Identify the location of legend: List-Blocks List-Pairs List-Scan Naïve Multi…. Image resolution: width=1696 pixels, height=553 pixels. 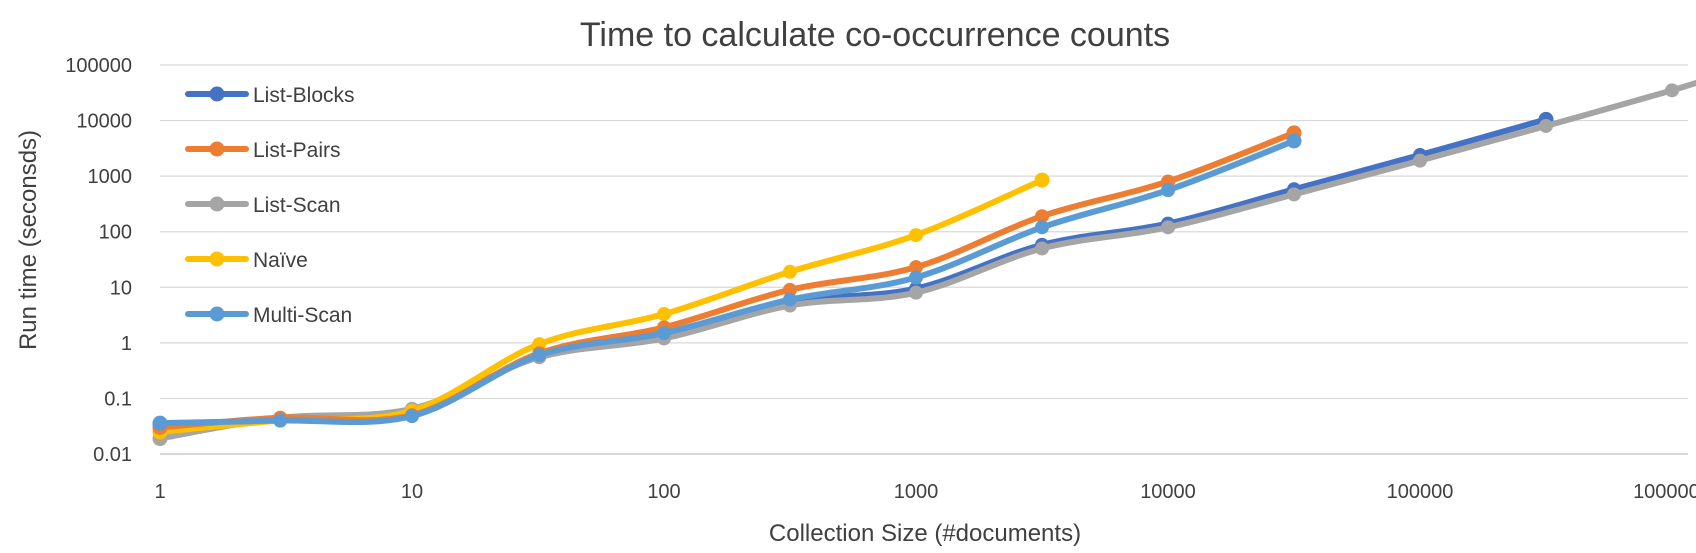
(270, 205).